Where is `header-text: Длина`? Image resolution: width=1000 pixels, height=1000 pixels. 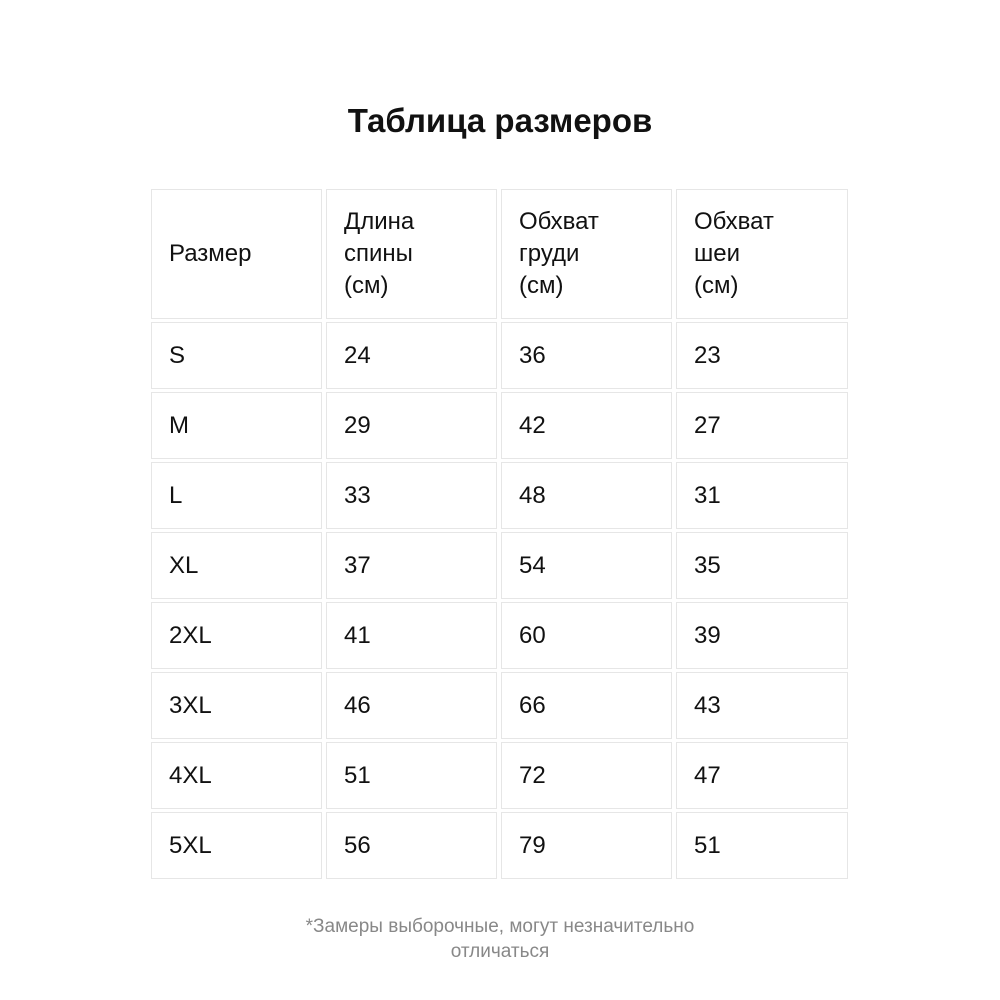
header-text: Длина is located at coordinates (379, 221).